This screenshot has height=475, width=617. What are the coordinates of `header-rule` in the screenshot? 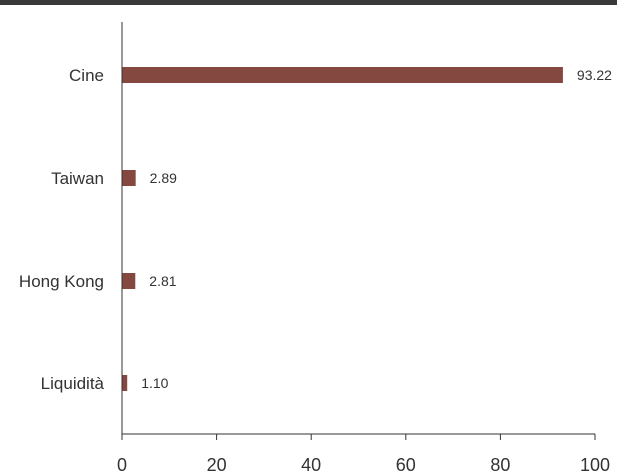 It's located at (308, 2).